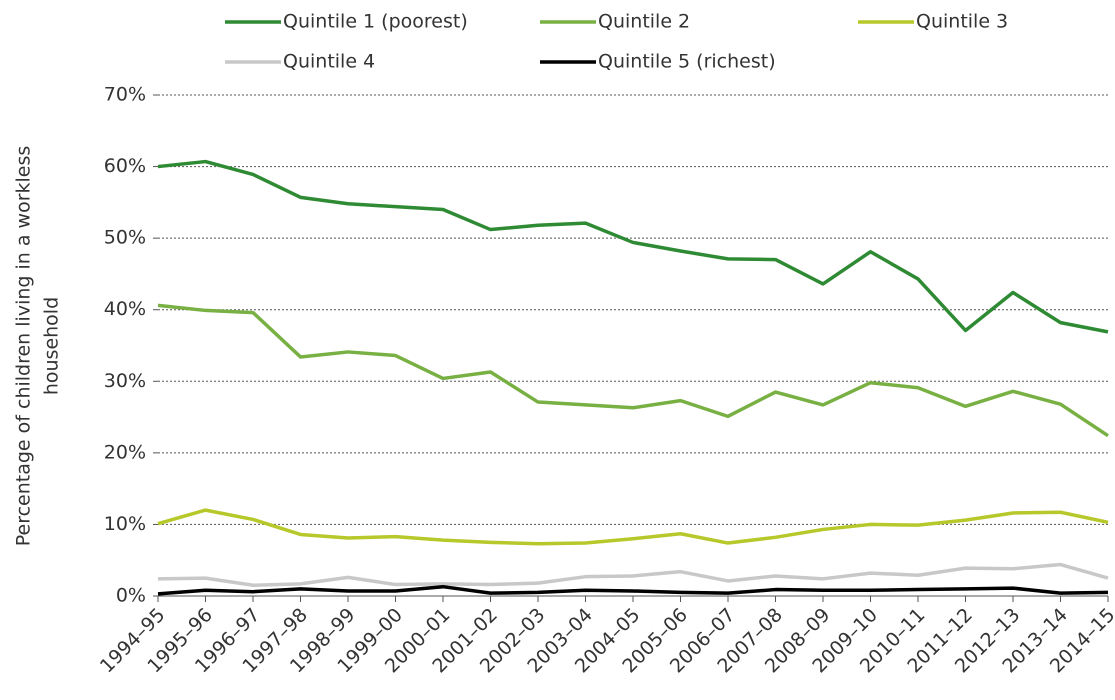  I want to click on legend-label: Quintile 4, so click(329, 62).